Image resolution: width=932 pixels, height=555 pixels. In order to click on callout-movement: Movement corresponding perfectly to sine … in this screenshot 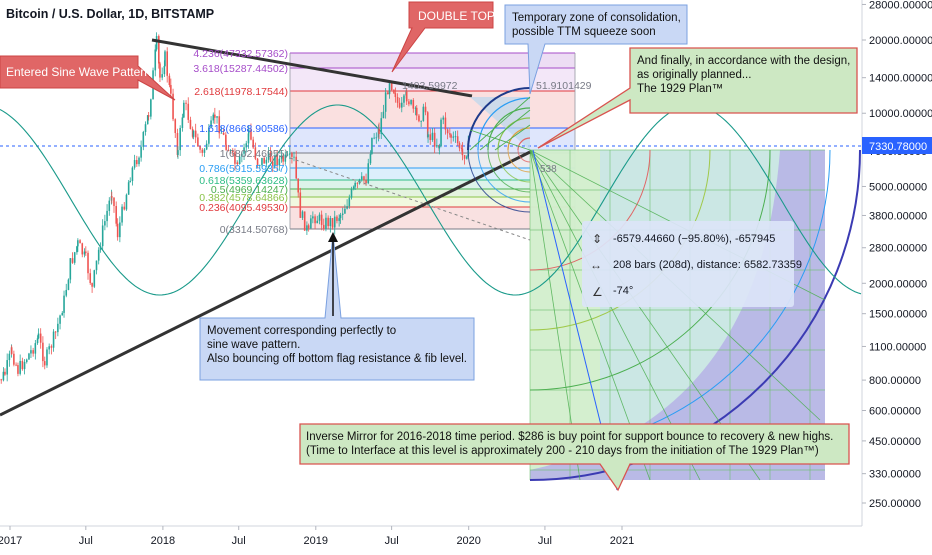, I will do `click(337, 306)`.